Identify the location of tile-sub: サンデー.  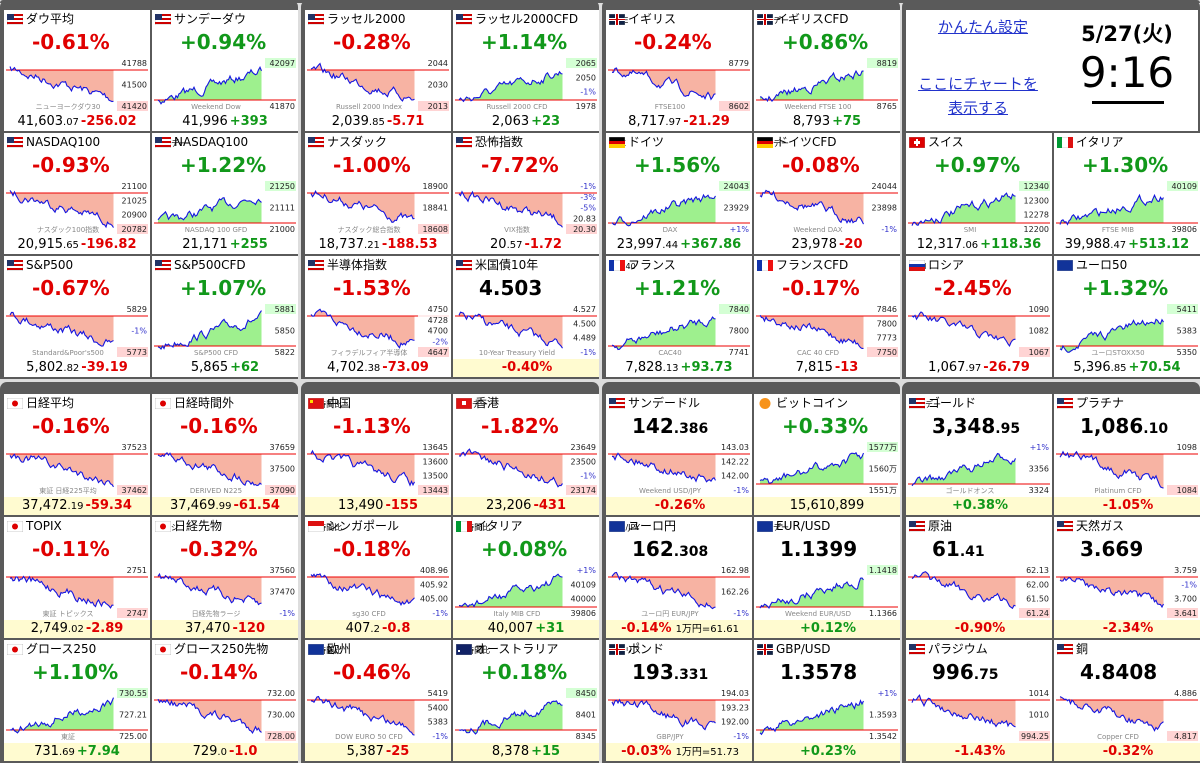
(925, 404).